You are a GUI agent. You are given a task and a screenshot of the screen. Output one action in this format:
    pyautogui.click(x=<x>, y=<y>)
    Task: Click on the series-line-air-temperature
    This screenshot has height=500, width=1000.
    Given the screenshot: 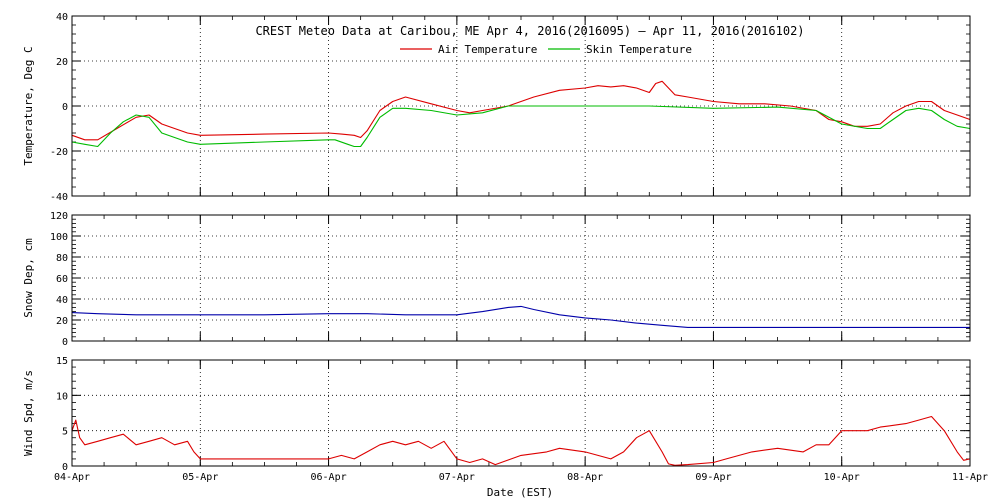 What is the action you would take?
    pyautogui.click(x=521, y=110)
    